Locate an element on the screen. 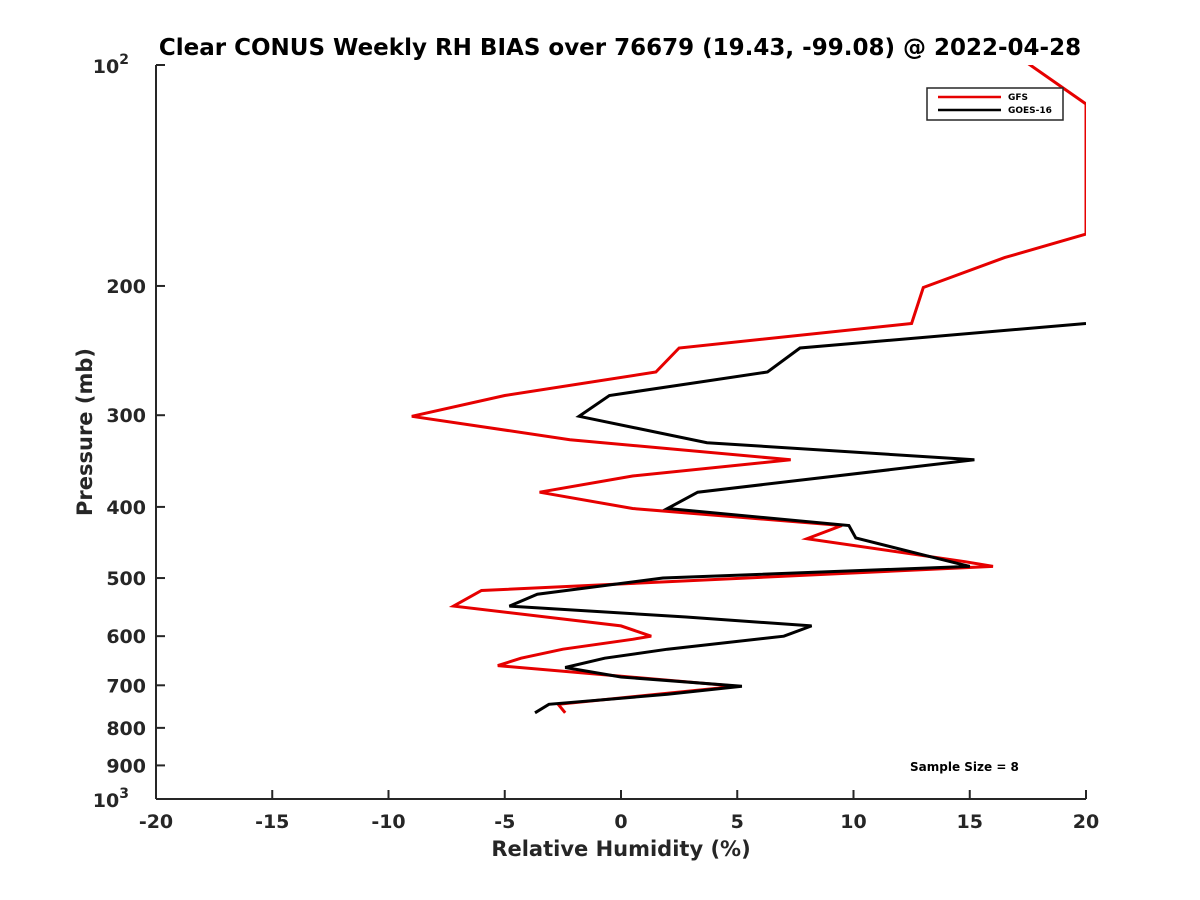  y-tick-label: 10² is located at coordinates (111, 65).